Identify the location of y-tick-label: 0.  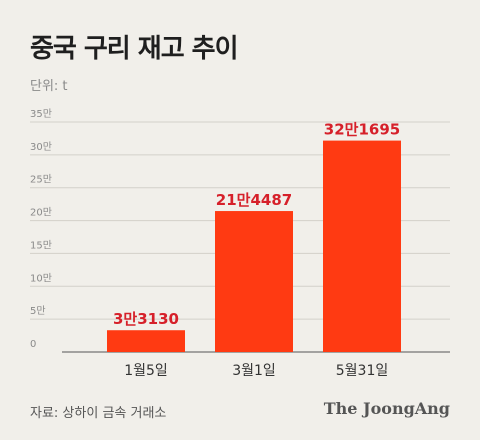
(33, 344).